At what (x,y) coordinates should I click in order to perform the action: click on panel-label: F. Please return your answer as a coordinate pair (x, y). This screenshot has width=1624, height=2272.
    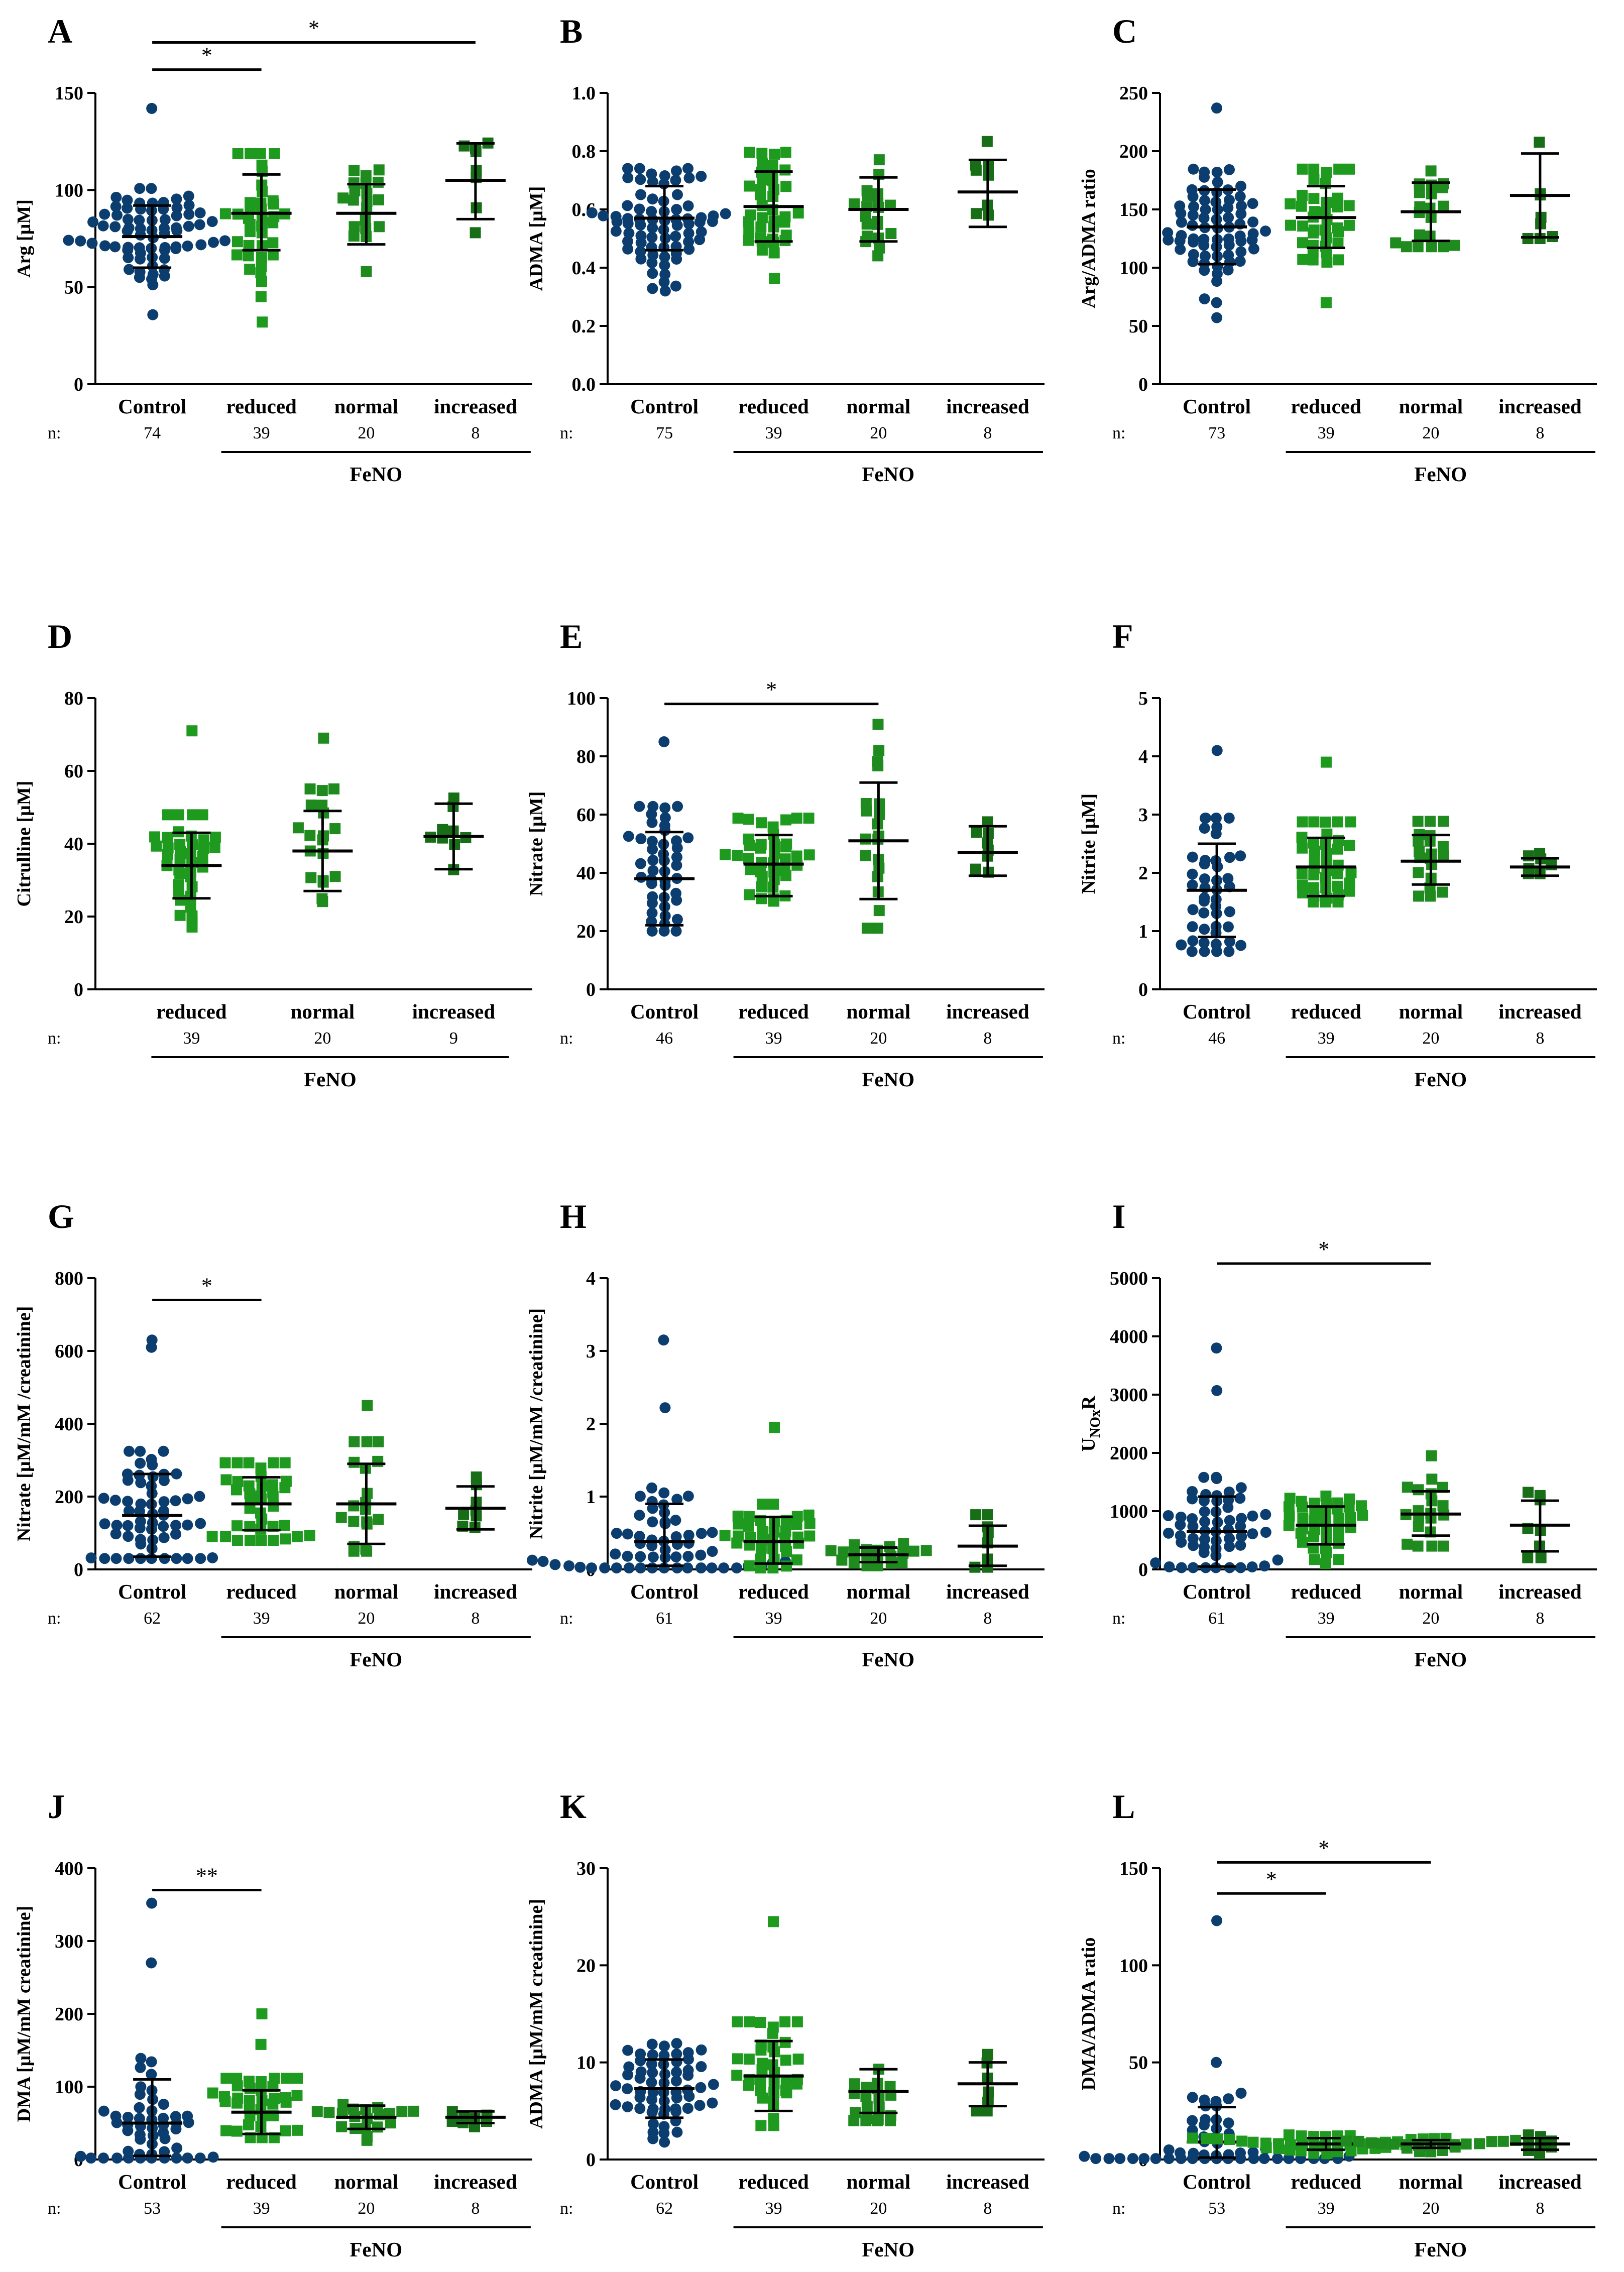
    Looking at the image, I should click on (1122, 636).